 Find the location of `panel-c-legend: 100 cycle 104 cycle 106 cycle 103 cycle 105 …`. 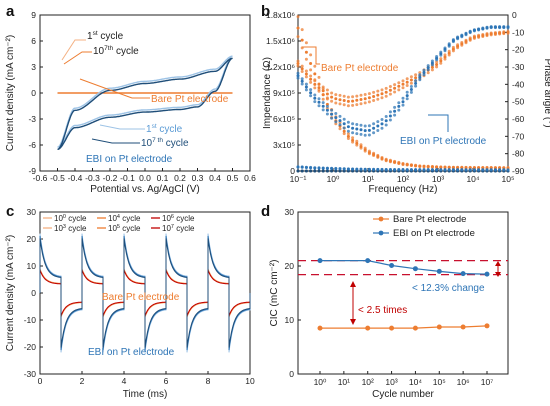

panel-c-legend: 100 cycle 104 cycle 106 cycle 103 cycle 105 … is located at coordinates (119, 223).